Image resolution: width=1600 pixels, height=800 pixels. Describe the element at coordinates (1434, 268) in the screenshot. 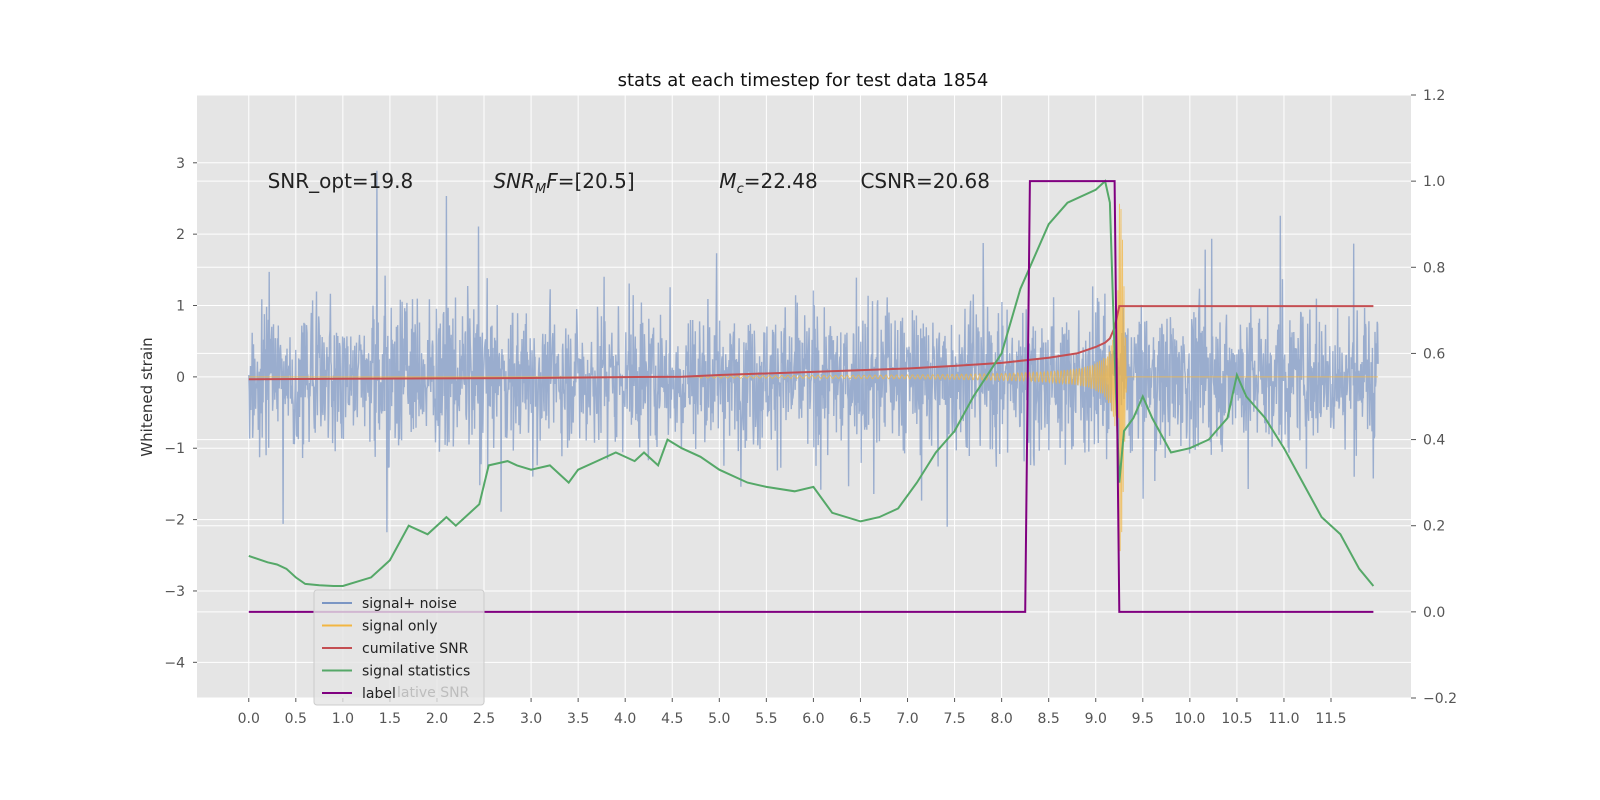

I see `y2-tick-label: 0.8` at that location.